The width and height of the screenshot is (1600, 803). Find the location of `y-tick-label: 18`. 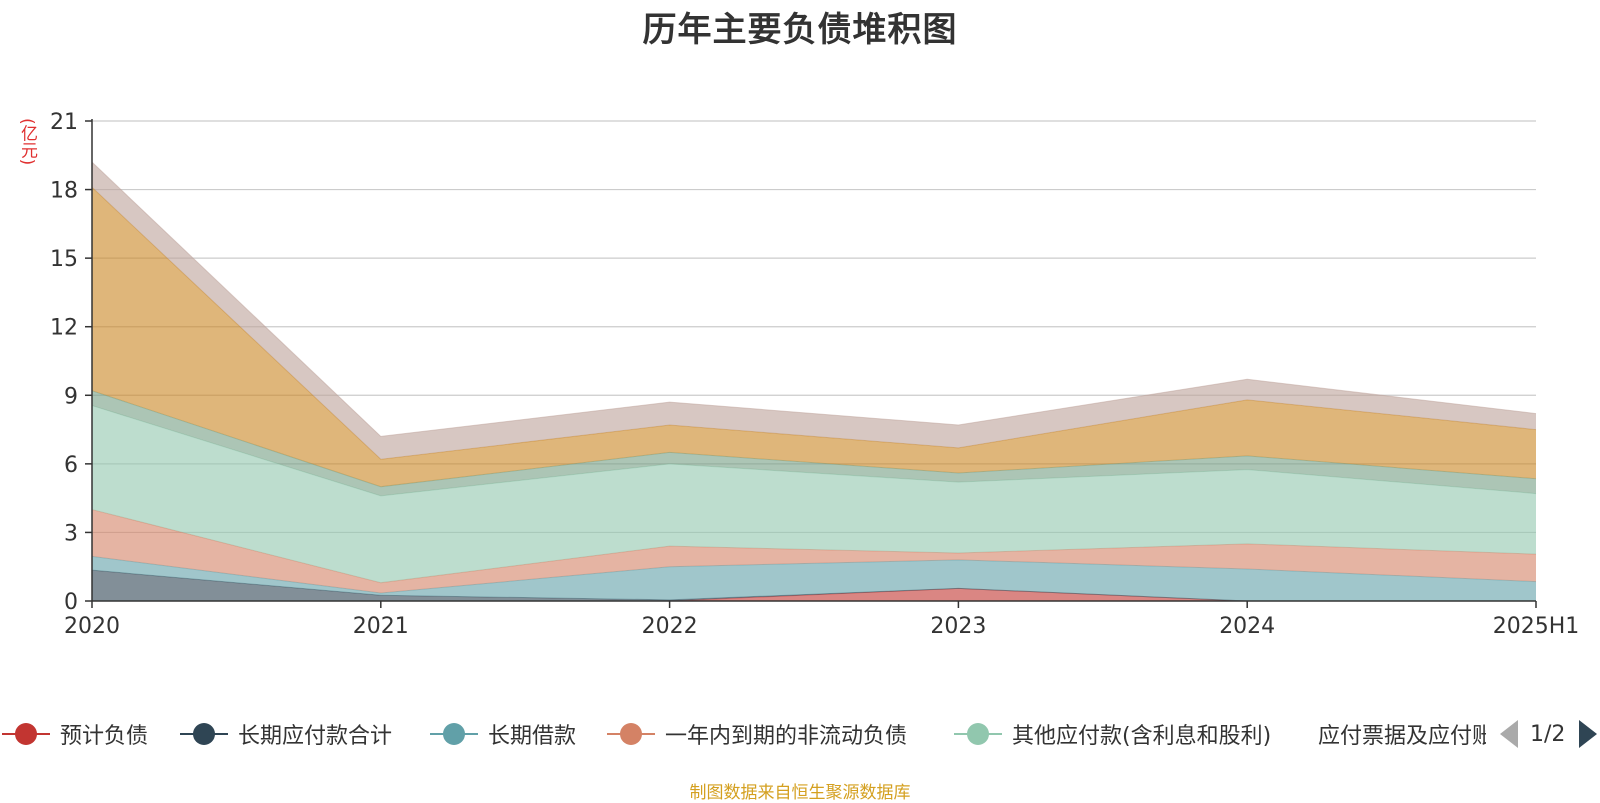

y-tick-label: 18 is located at coordinates (64, 191).